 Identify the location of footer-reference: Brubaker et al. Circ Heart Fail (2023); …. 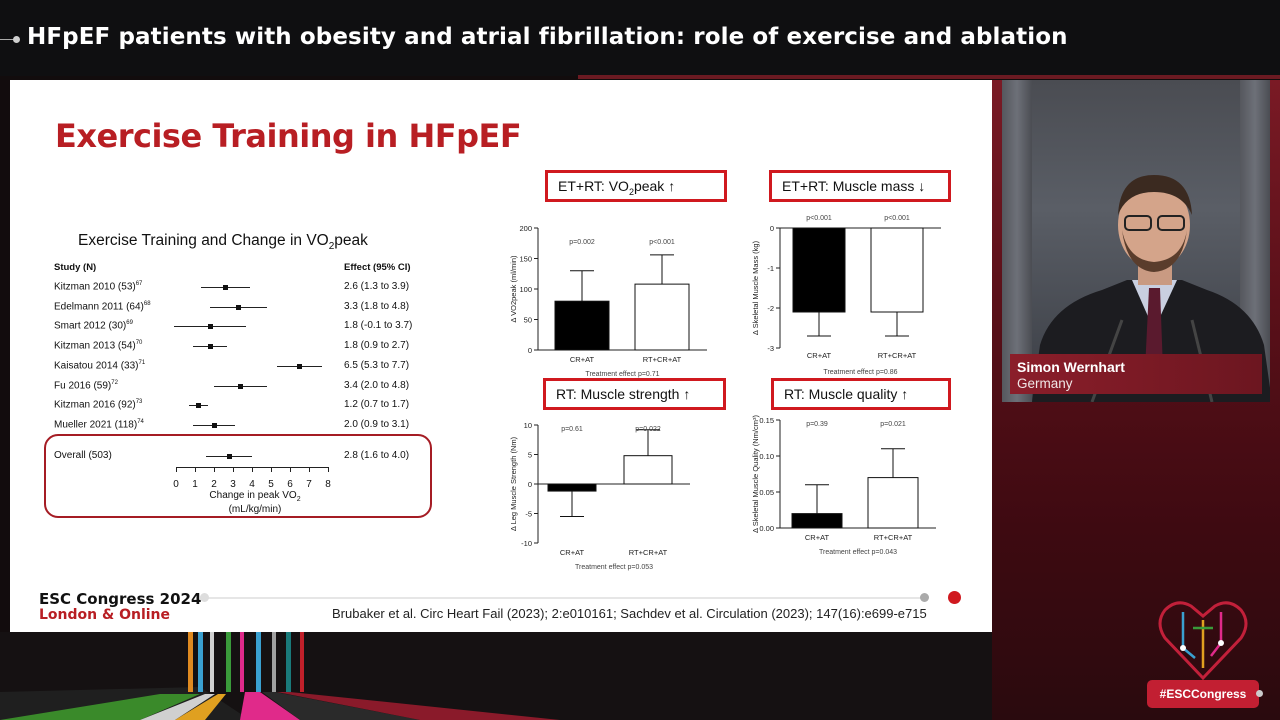
(629, 613).